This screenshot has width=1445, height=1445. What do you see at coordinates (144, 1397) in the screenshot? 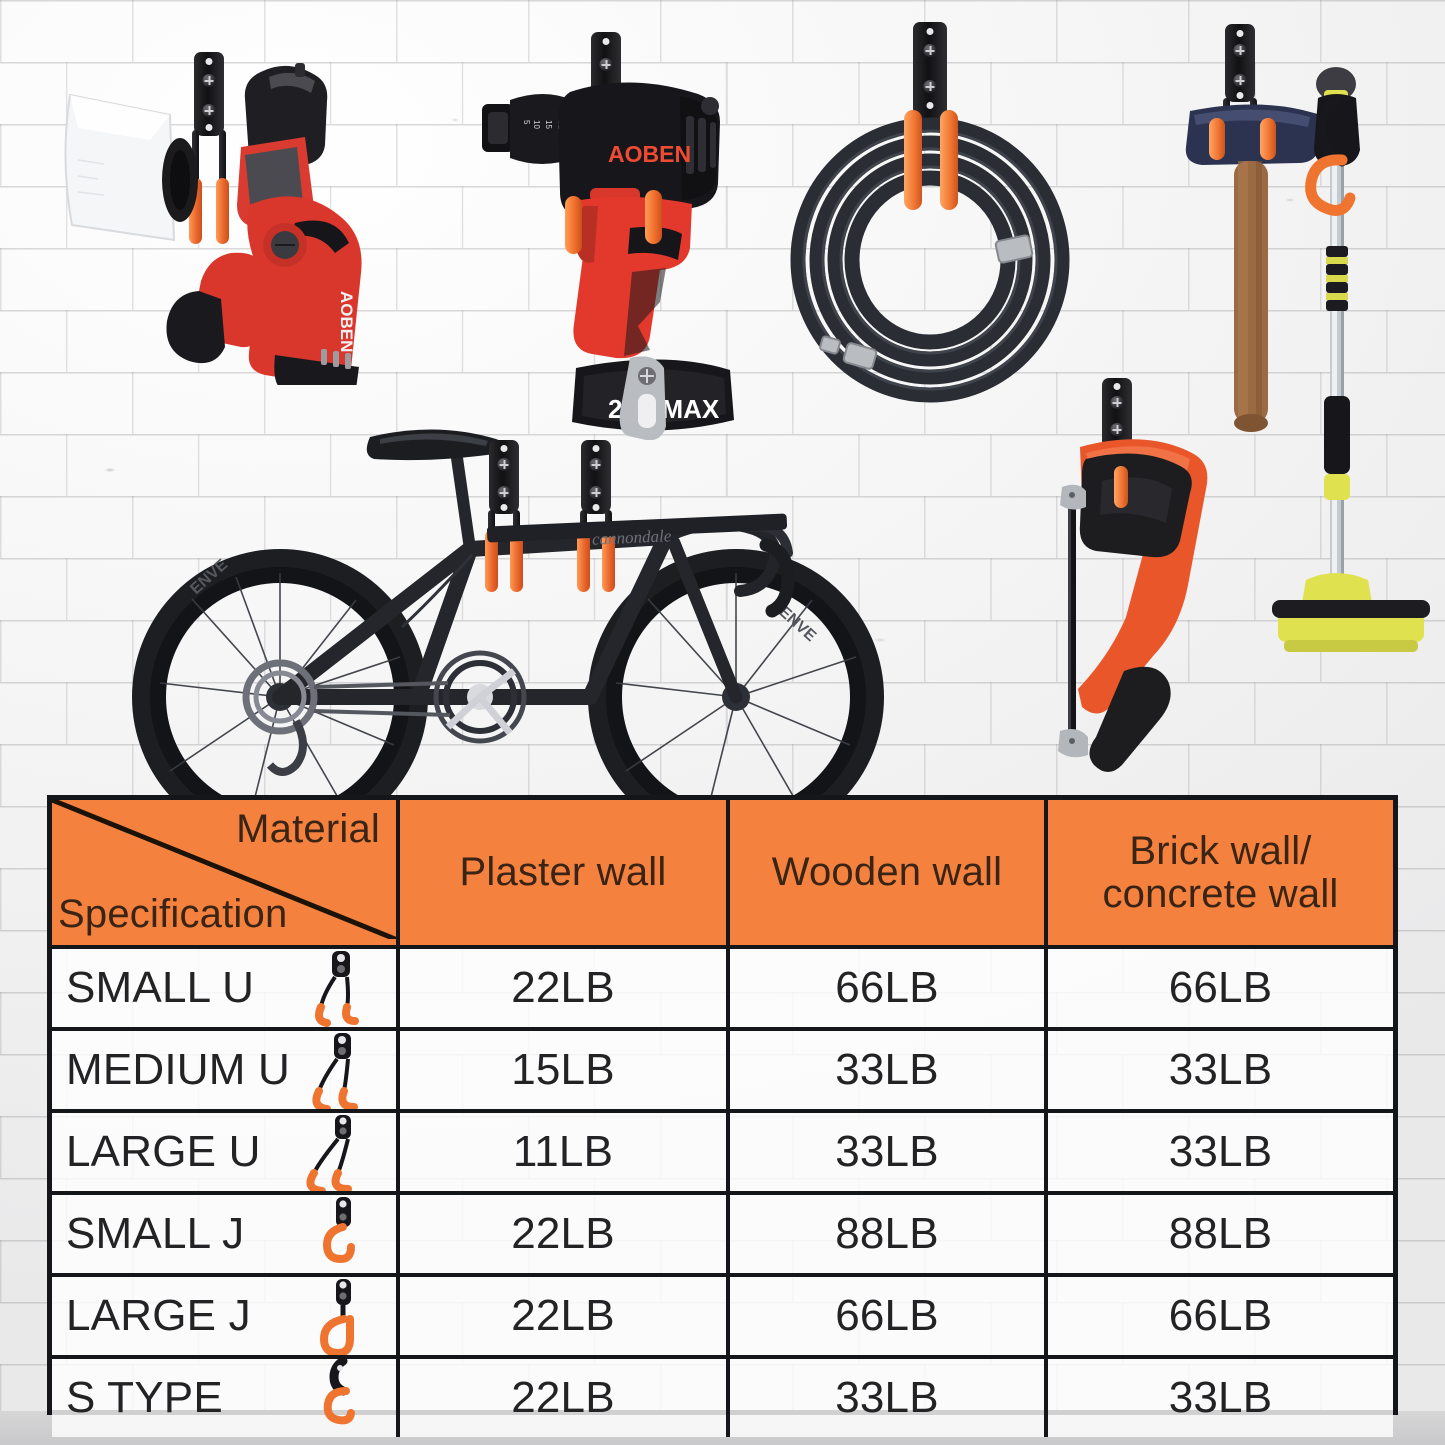
I see `spec-label: S TYPE` at bounding box center [144, 1397].